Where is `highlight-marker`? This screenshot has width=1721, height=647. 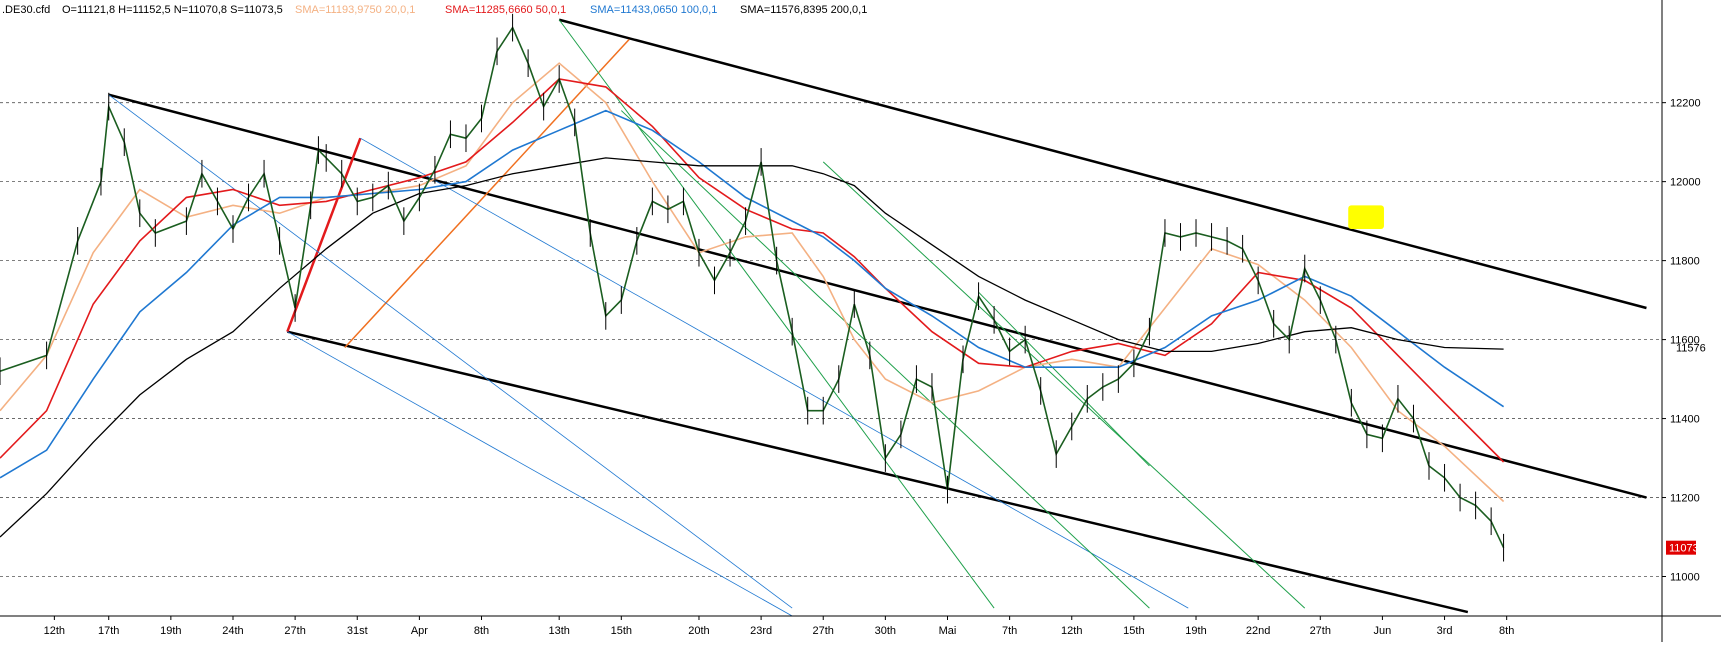 highlight-marker is located at coordinates (1366, 217).